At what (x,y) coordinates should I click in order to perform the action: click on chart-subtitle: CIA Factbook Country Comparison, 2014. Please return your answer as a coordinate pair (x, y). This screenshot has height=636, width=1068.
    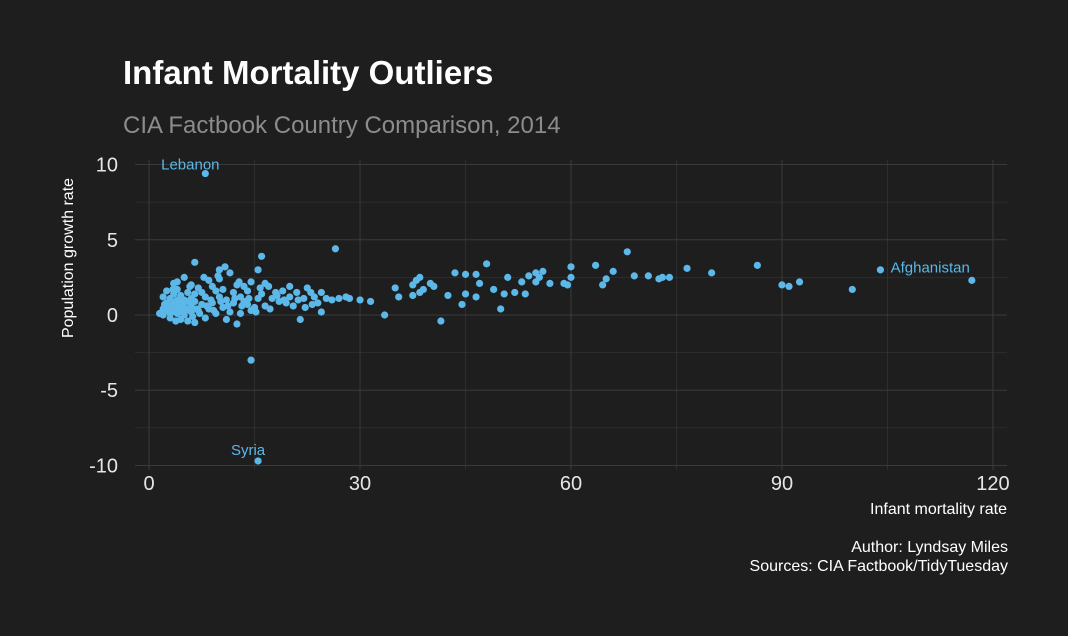
    Looking at the image, I should click on (342, 125).